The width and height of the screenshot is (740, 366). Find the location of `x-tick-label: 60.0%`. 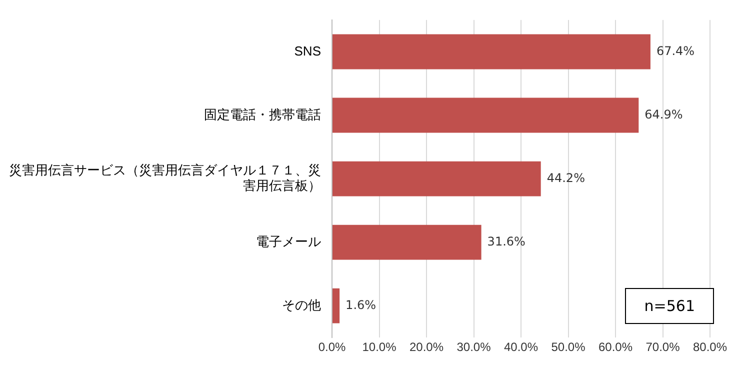

x-tick-label: 60.0% is located at coordinates (615, 347).